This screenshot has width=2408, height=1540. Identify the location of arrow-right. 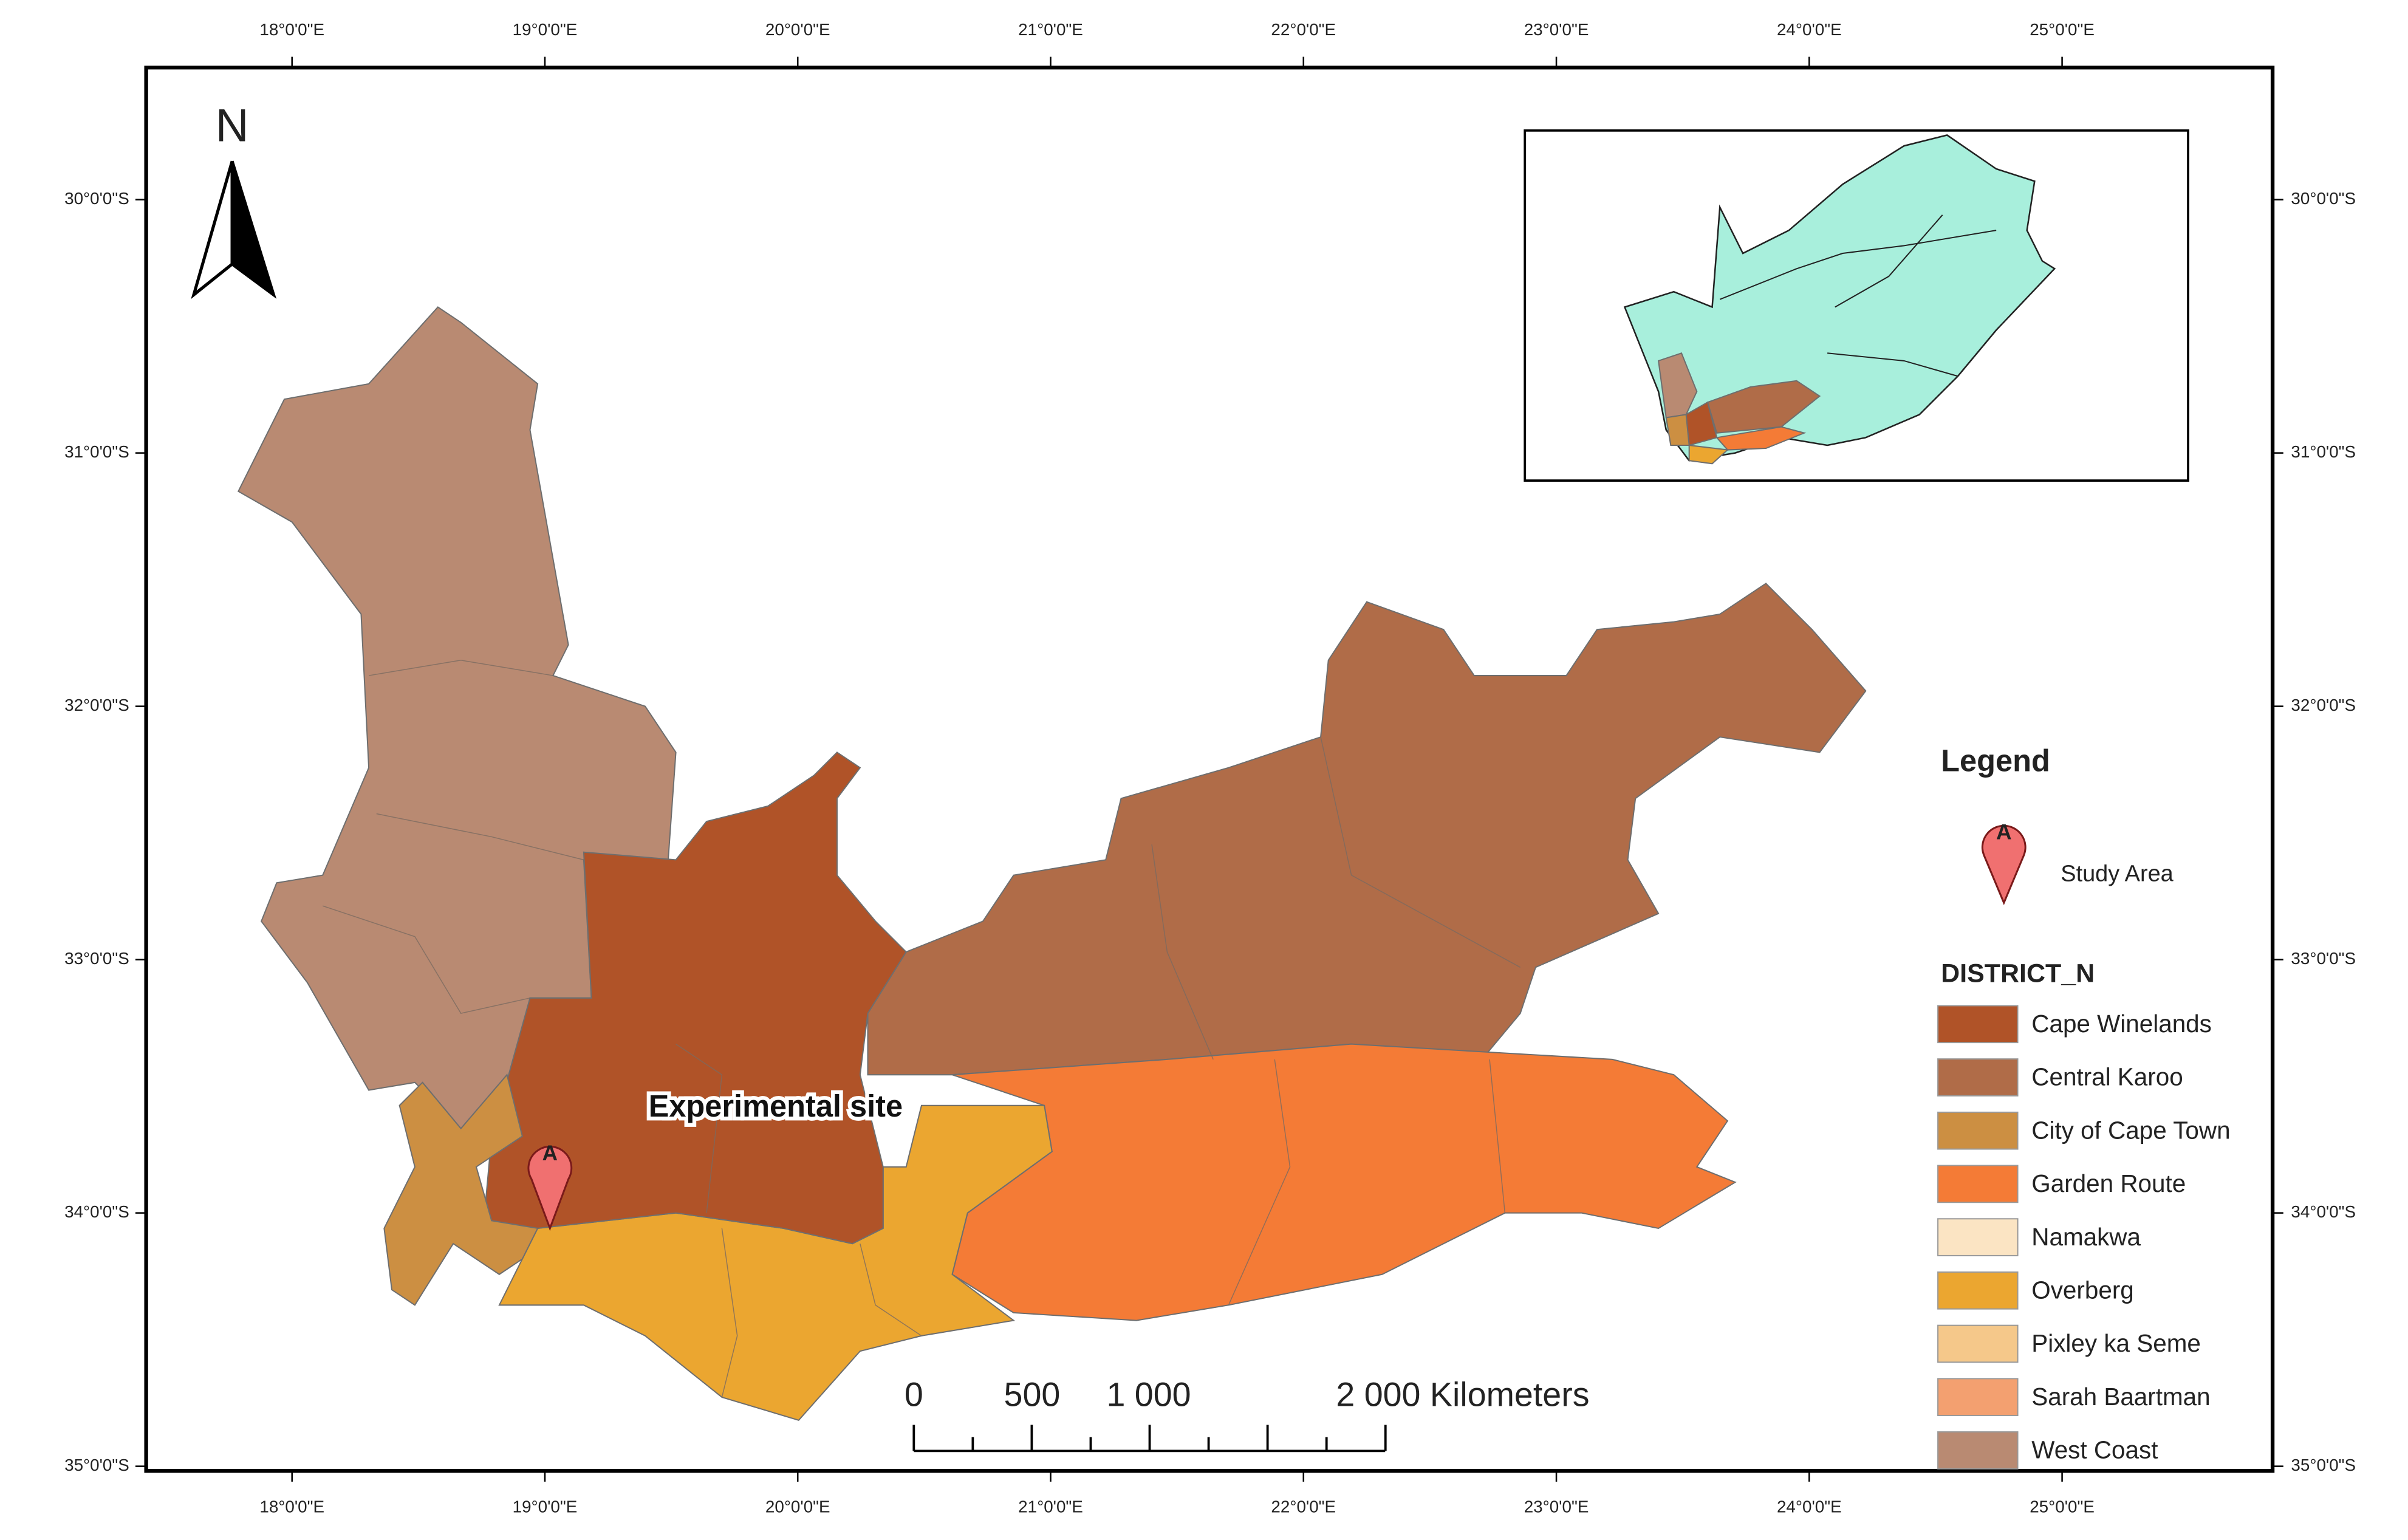
(253, 229).